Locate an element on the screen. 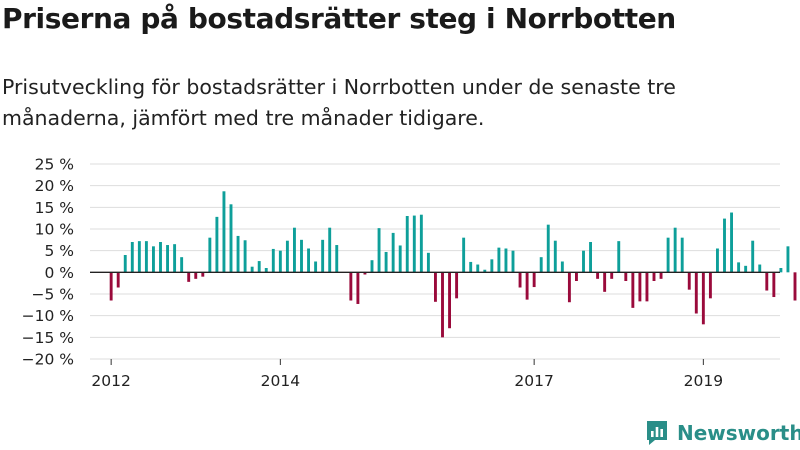  x-axis: 201220142017201920222024 is located at coordinates (407, 374).